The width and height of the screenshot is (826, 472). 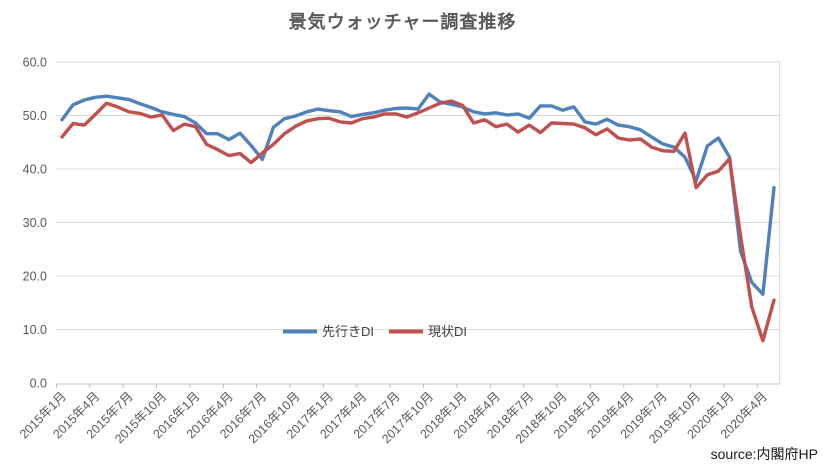 What do you see at coordinates (447, 331) in the screenshot?
I see `legend-label: 現状DI` at bounding box center [447, 331].